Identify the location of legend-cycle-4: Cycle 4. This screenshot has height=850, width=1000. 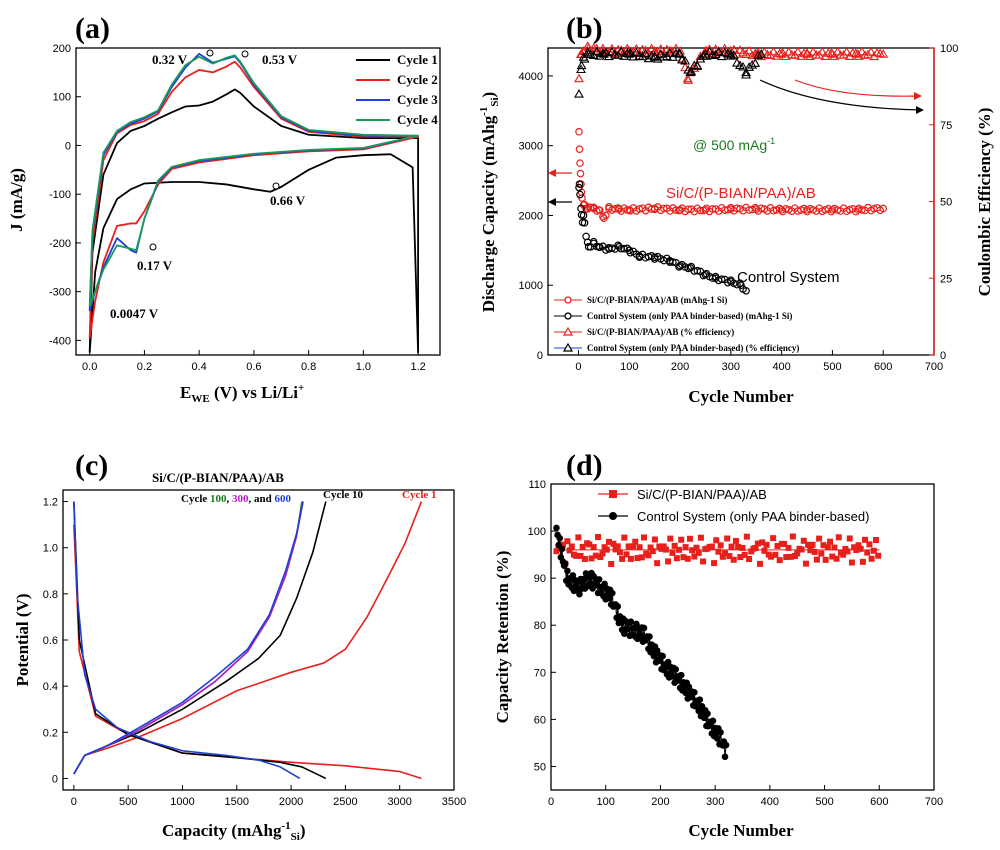
(417, 119).